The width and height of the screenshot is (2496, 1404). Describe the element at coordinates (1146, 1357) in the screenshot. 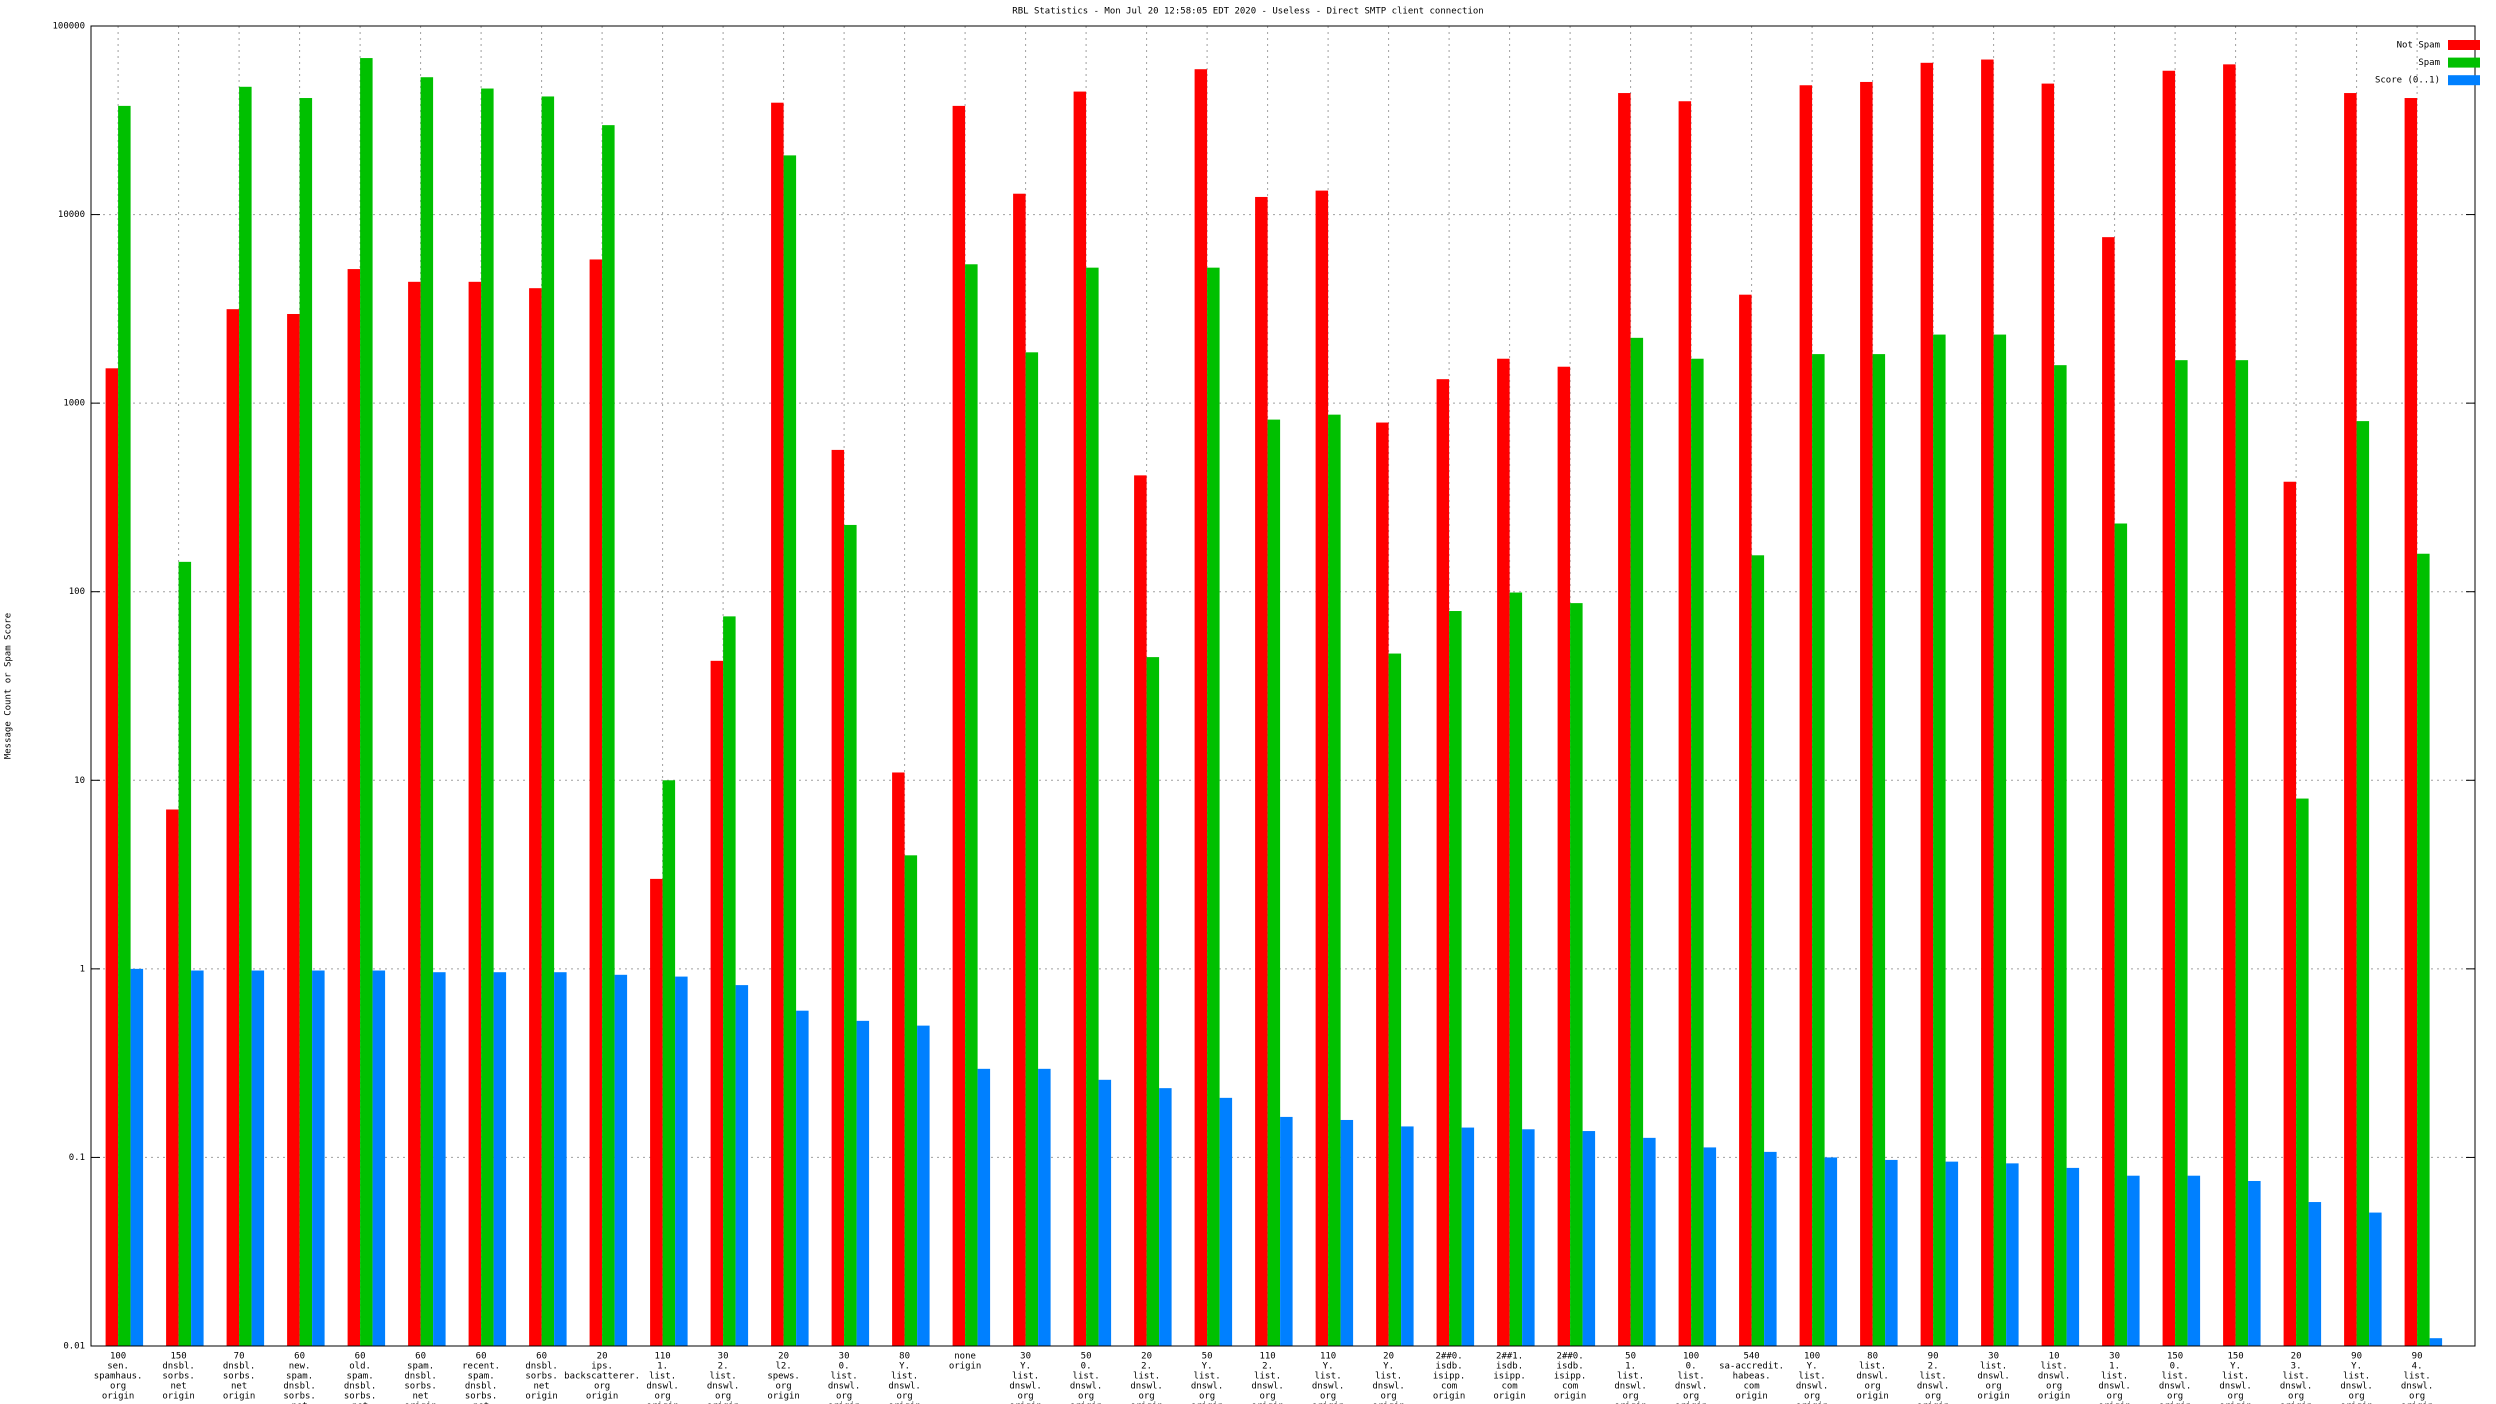

I see `x-tick-label: 20` at that location.